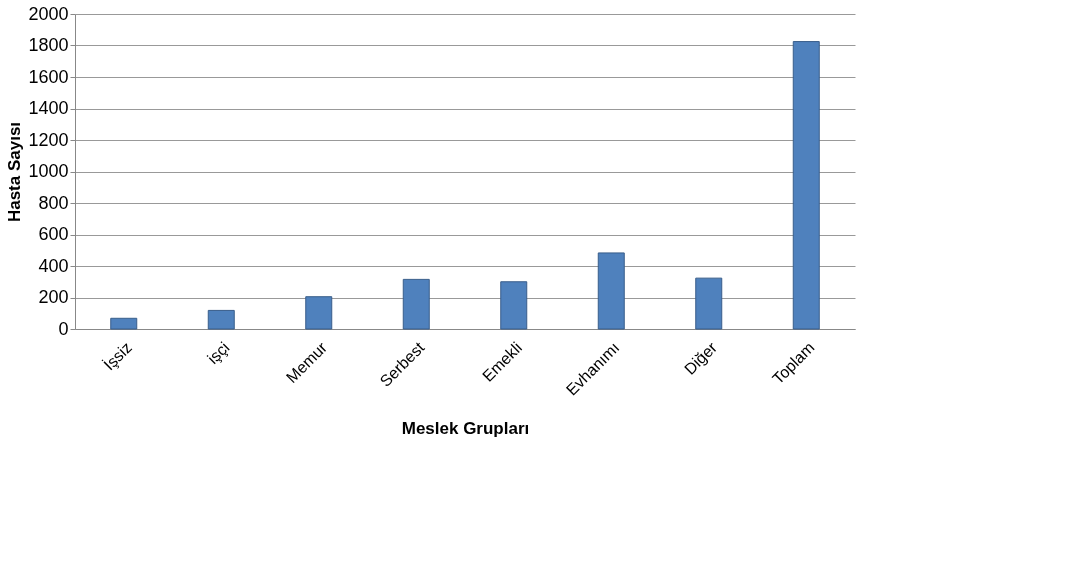  Describe the element at coordinates (53, 265) in the screenshot. I see `y-tick-label: 400` at that location.